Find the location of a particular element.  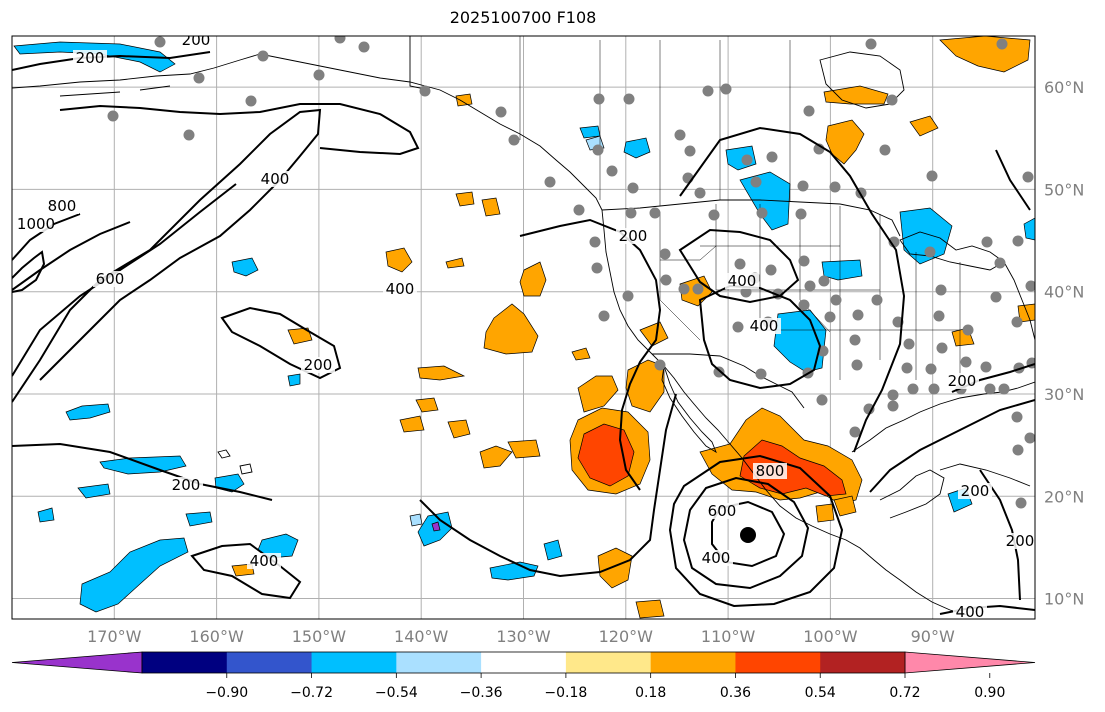

lat-tick-label: 40°N is located at coordinates (1064, 292).